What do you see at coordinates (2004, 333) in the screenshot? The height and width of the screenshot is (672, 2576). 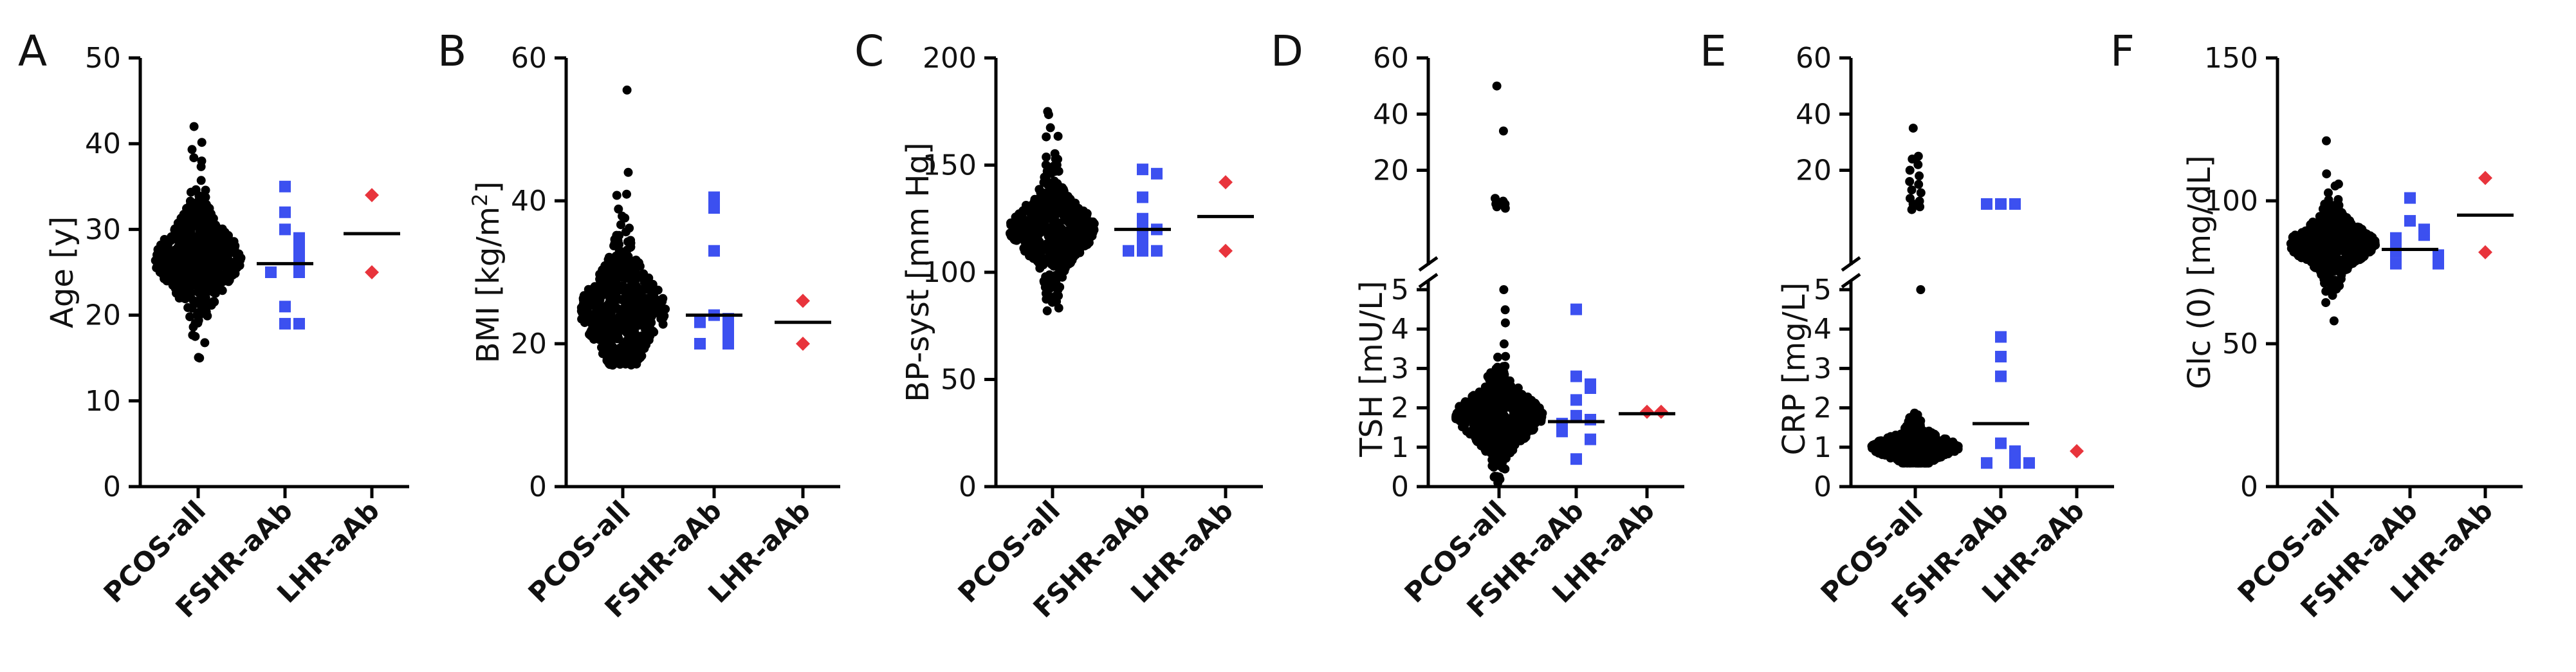 I see `series-FSHR-aAb` at bounding box center [2004, 333].